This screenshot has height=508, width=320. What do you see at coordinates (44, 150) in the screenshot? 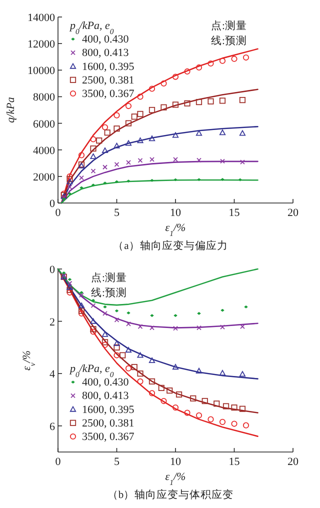
I see `y-tick-label: 4000` at bounding box center [44, 150].